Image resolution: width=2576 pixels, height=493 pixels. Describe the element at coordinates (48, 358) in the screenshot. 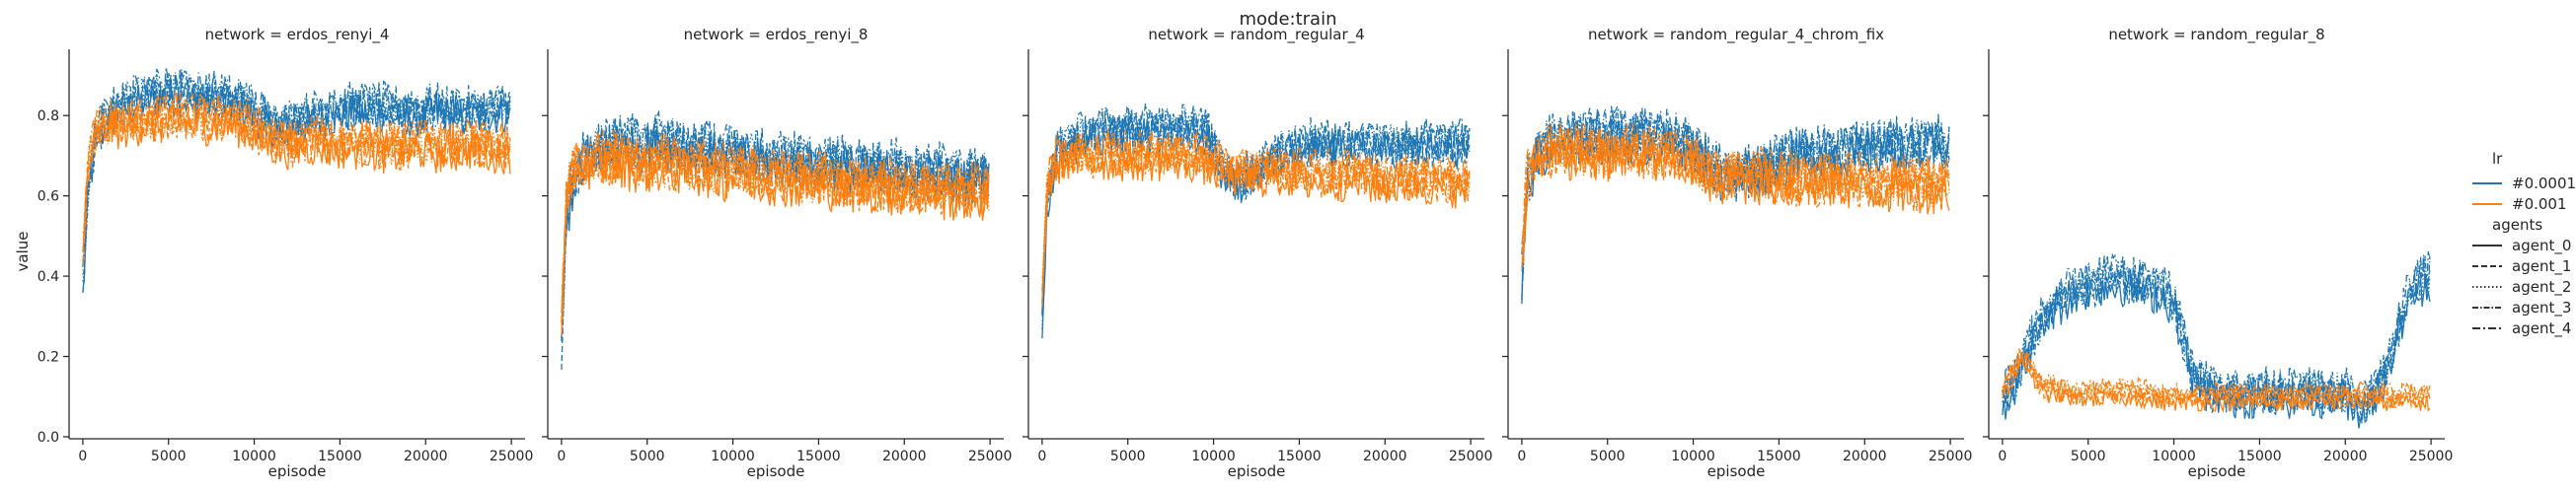

I see `y-tick-label: 0.2` at that location.